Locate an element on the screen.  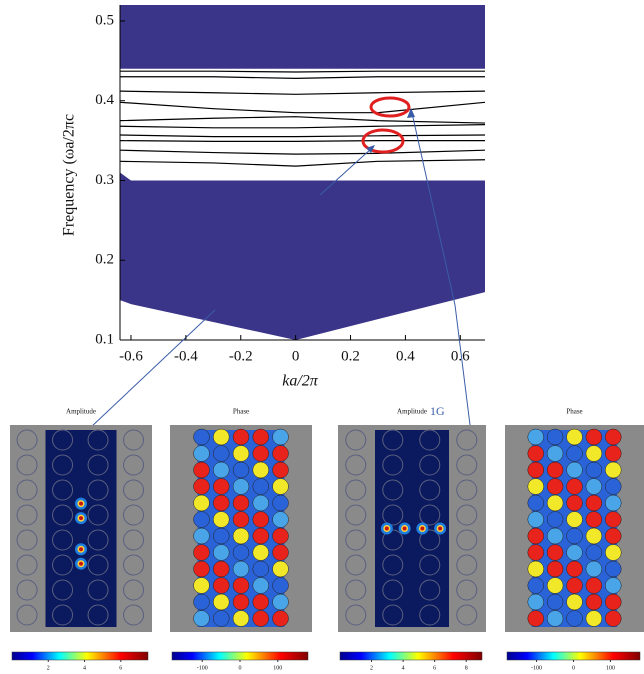
colorbar-tick-label: -100 is located at coordinates (202, 668).